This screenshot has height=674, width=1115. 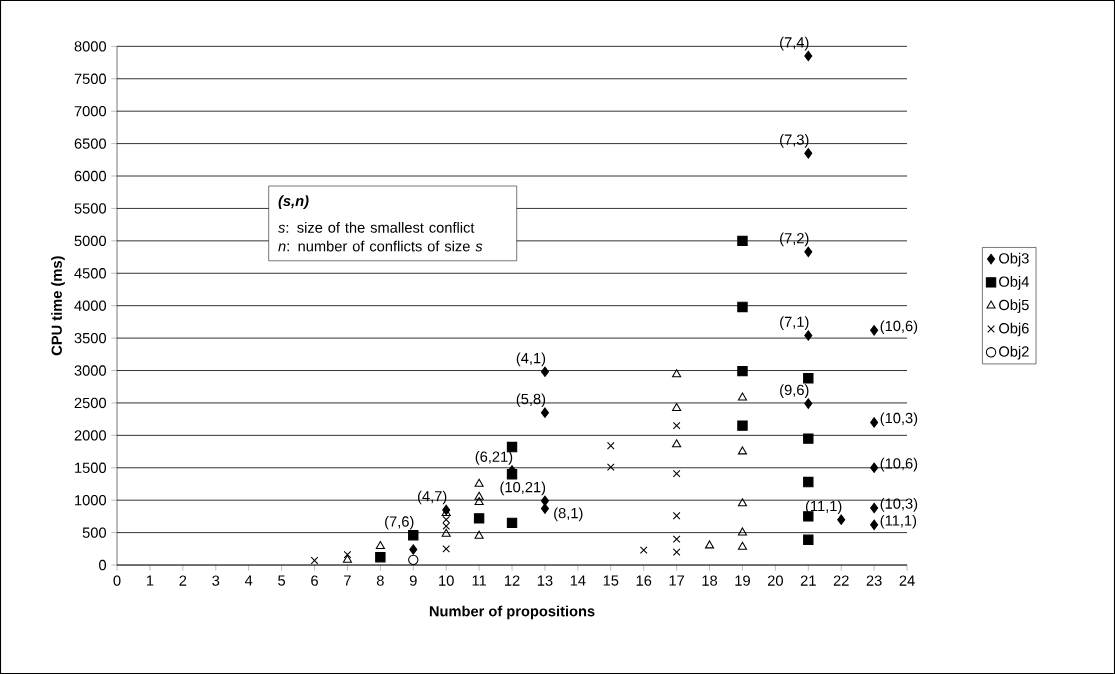 What do you see at coordinates (611, 580) in the screenshot?
I see `x-tick-label: 15` at bounding box center [611, 580].